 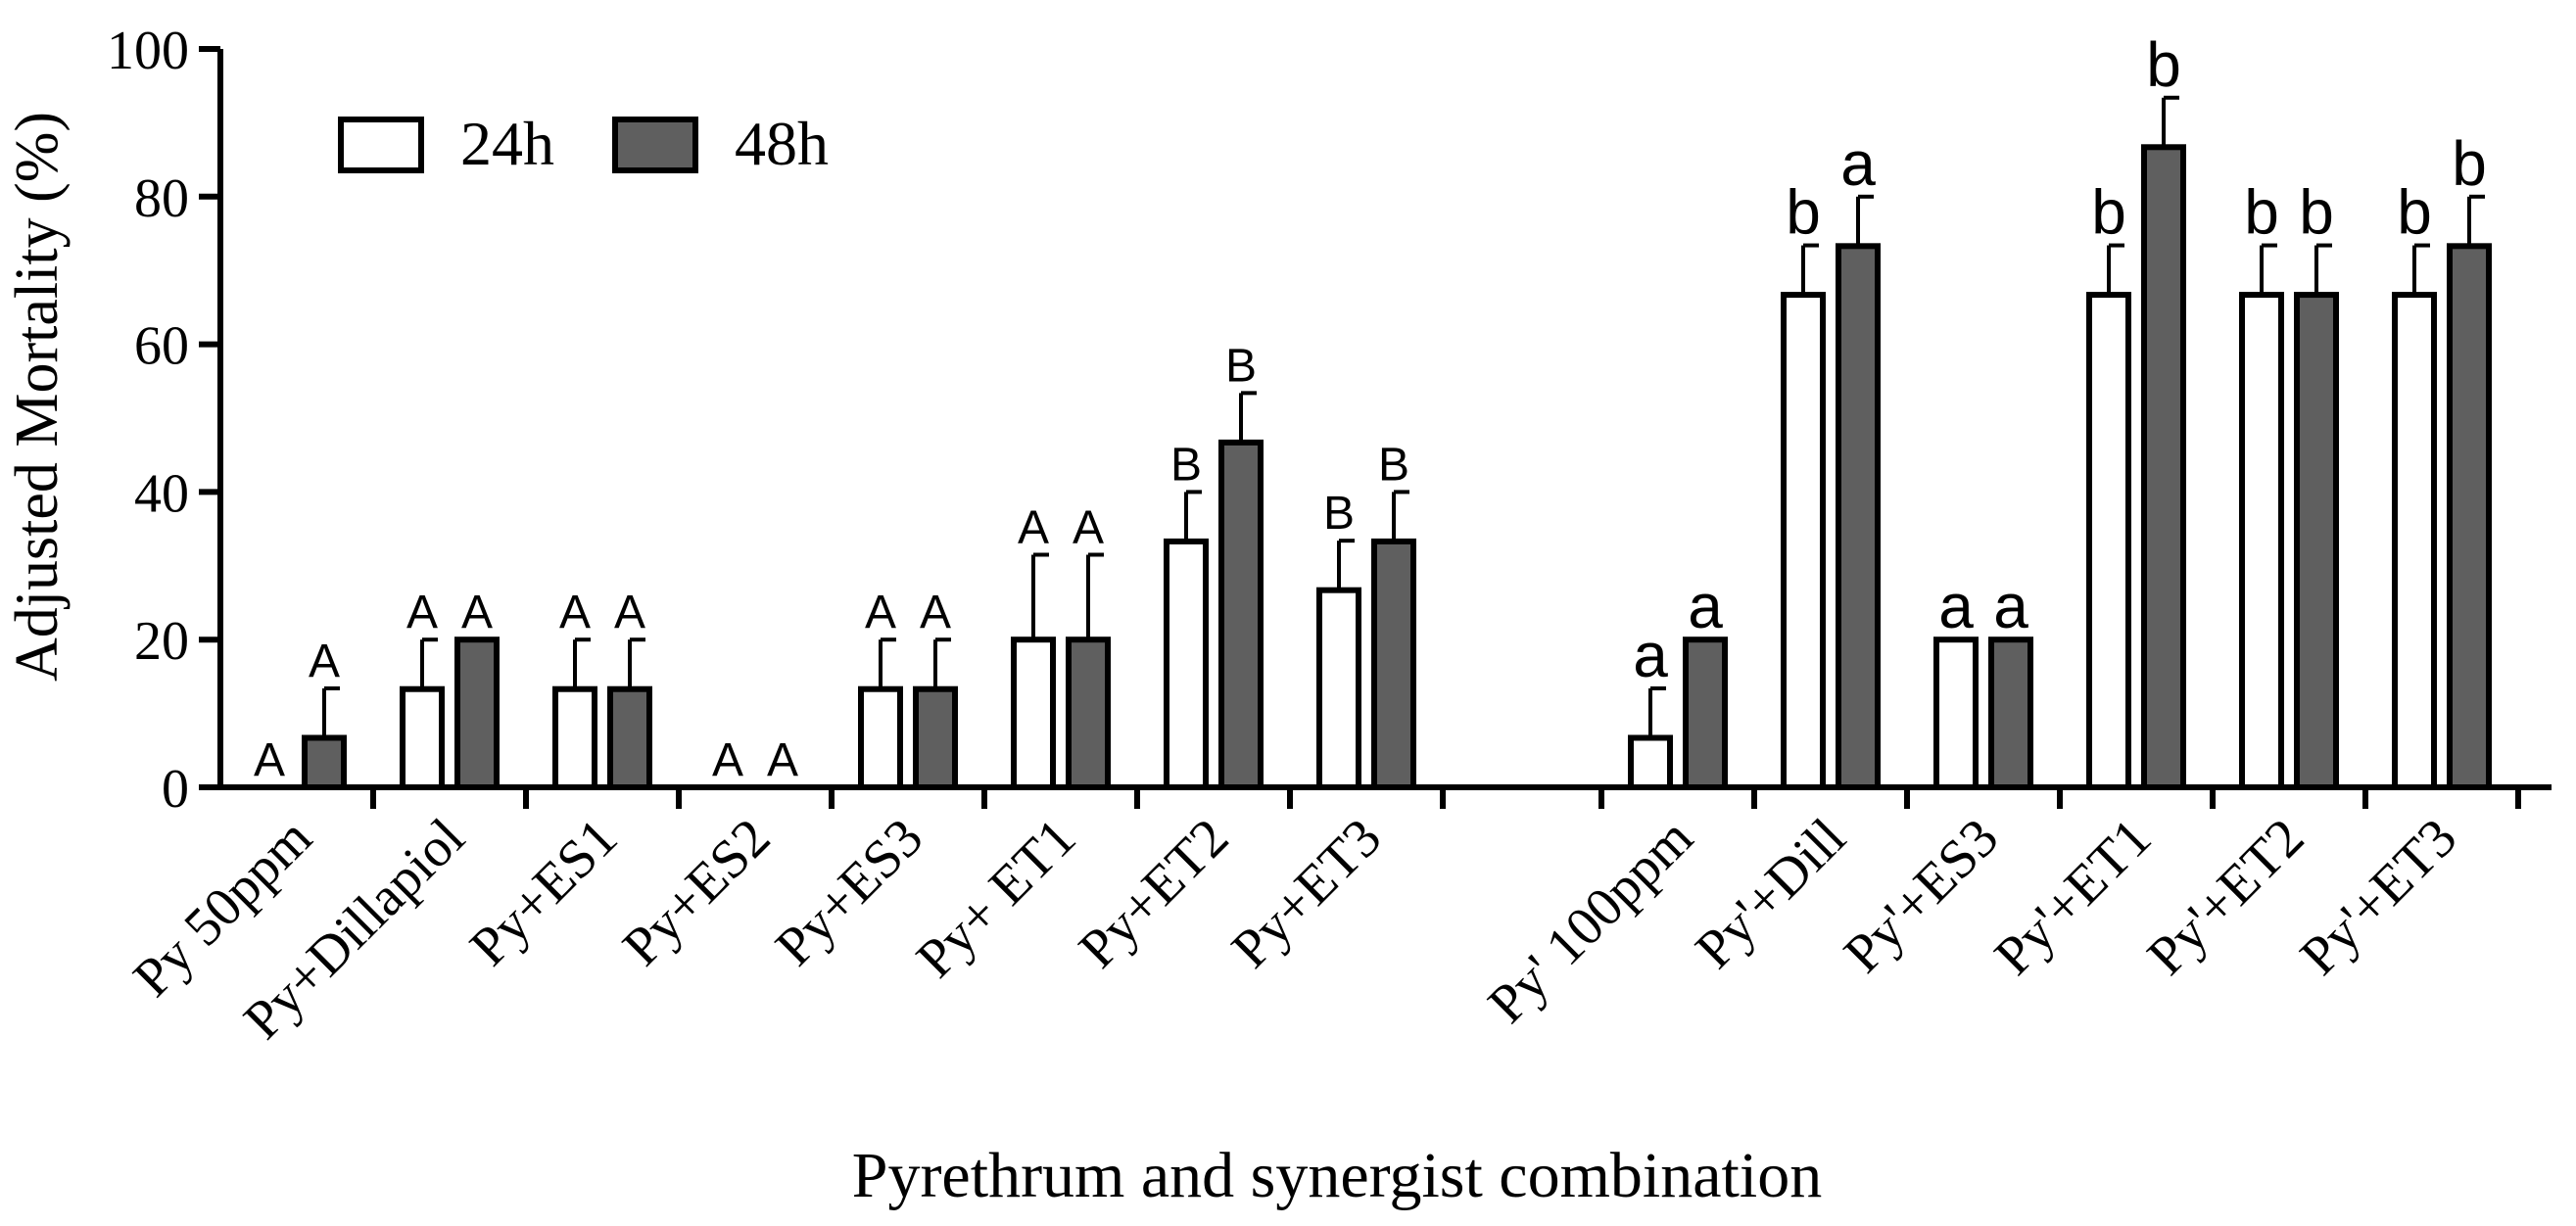 What do you see at coordinates (996, 898) in the screenshot?
I see `x-tick-label: Py+ ET1` at bounding box center [996, 898].